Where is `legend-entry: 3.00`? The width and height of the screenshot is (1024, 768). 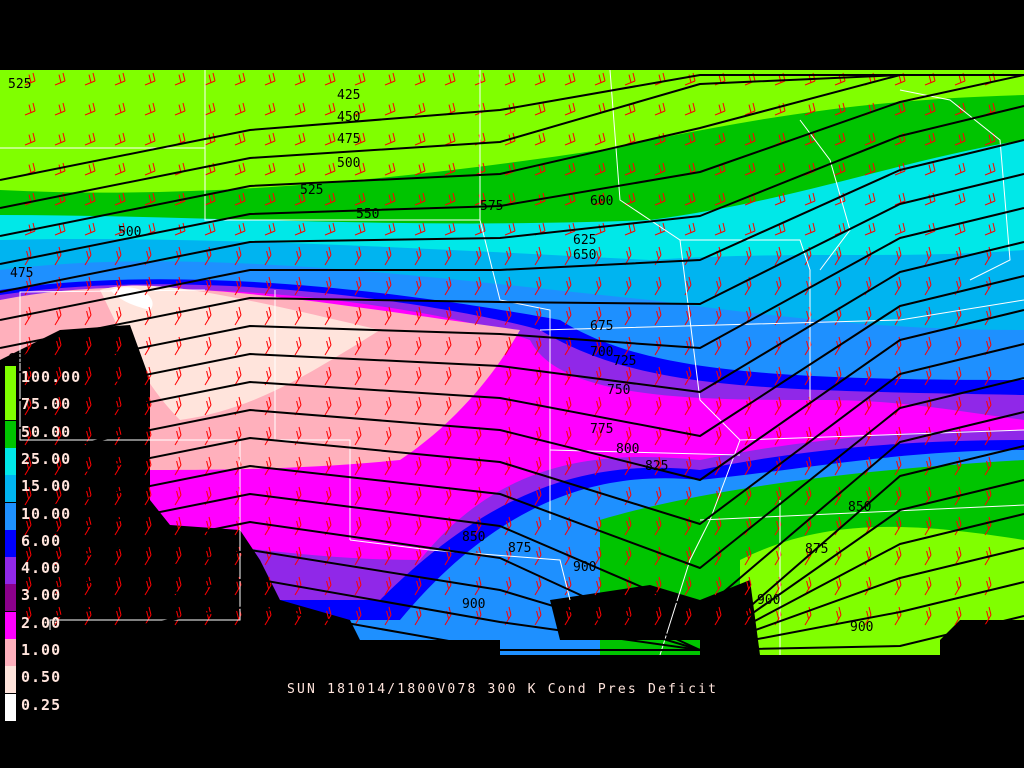 legend-entry: 3.00 is located at coordinates (42, 598).